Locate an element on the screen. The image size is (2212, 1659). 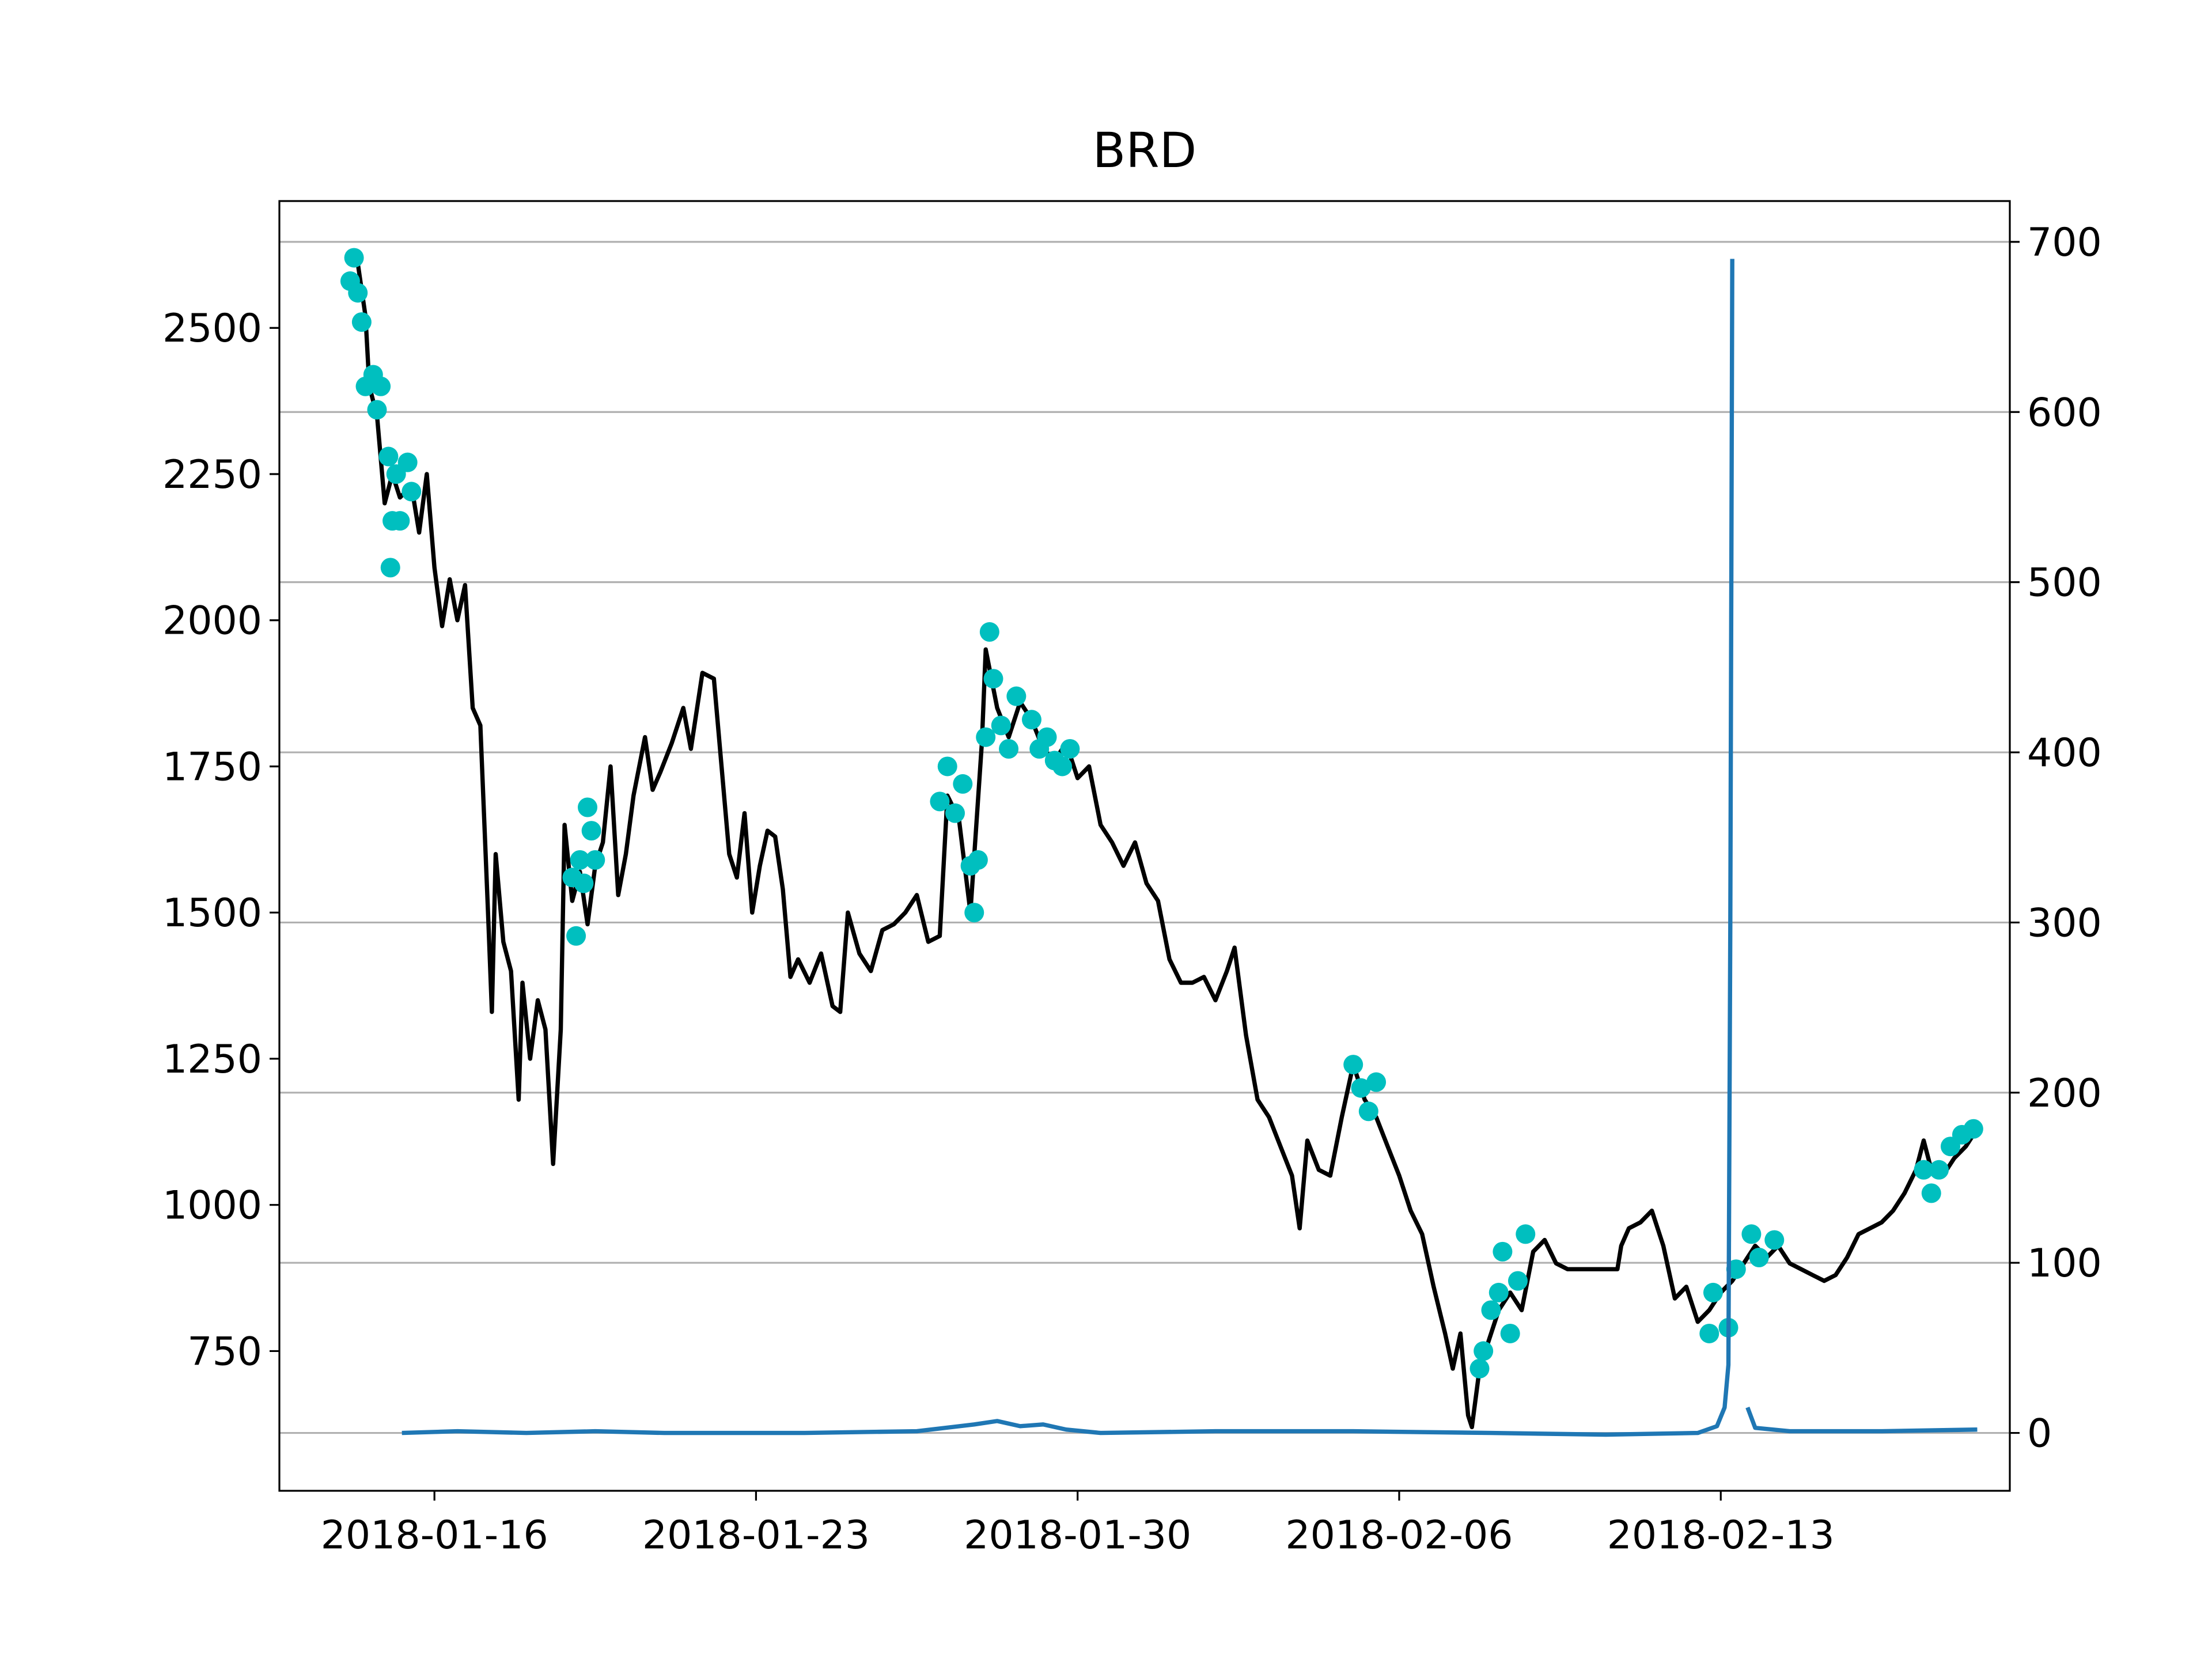
data-line is located at coordinates (1861, 1420).